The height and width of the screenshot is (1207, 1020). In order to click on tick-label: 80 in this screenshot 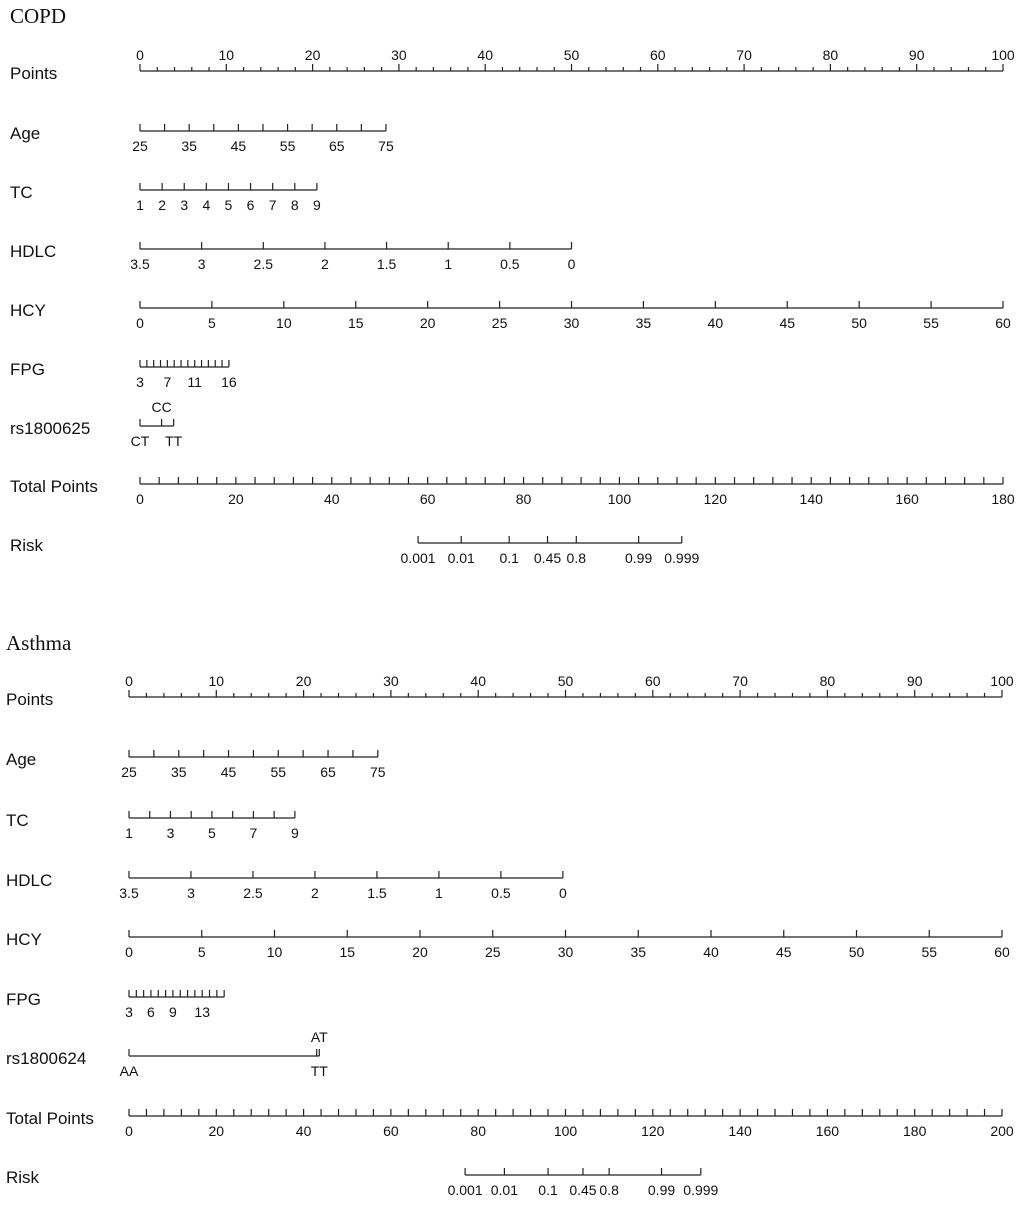, I will do `click(478, 1131)`.